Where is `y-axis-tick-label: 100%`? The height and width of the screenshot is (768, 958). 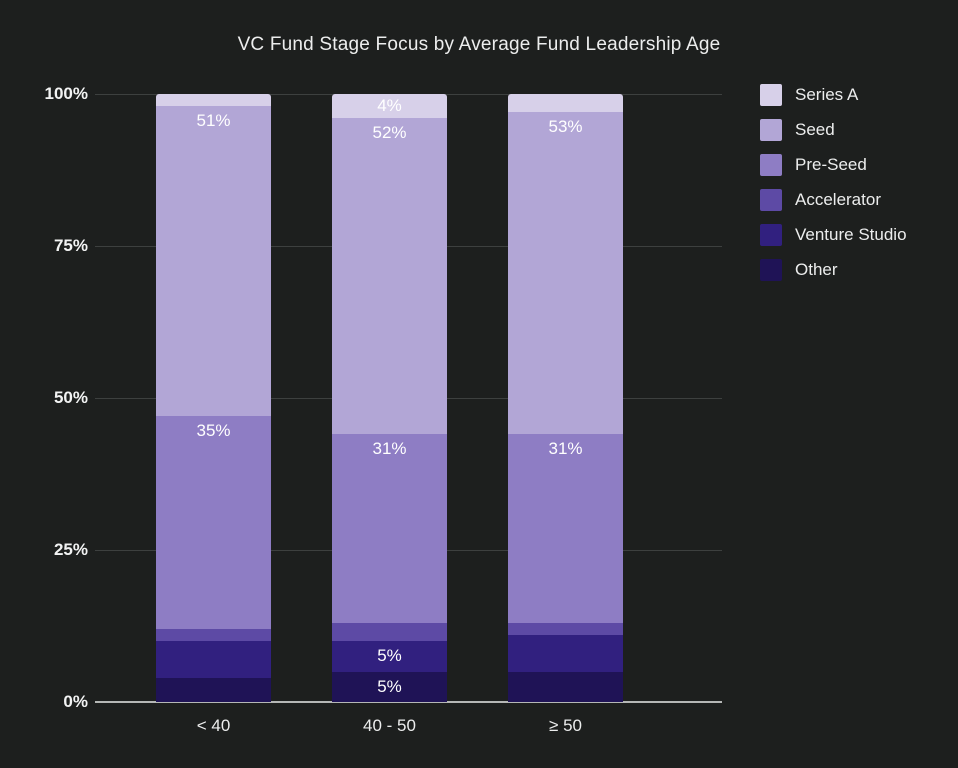 y-axis-tick-label: 100% is located at coordinates (66, 93).